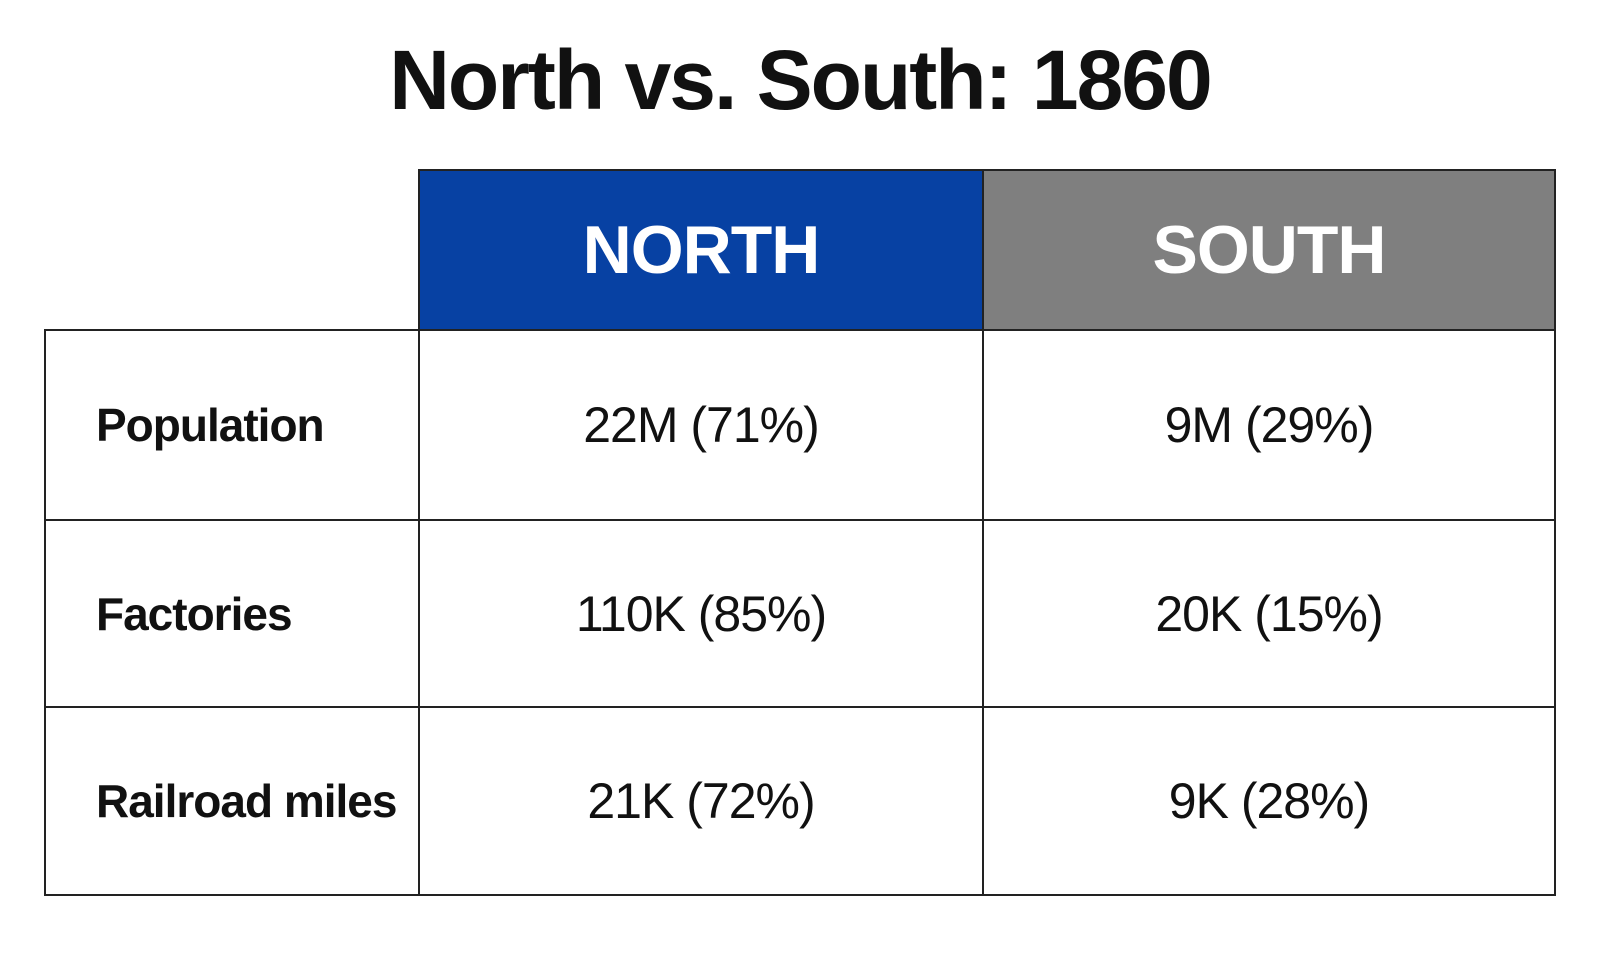 The width and height of the screenshot is (1600, 960). What do you see at coordinates (232, 425) in the screenshot?
I see `row-label: Population` at bounding box center [232, 425].